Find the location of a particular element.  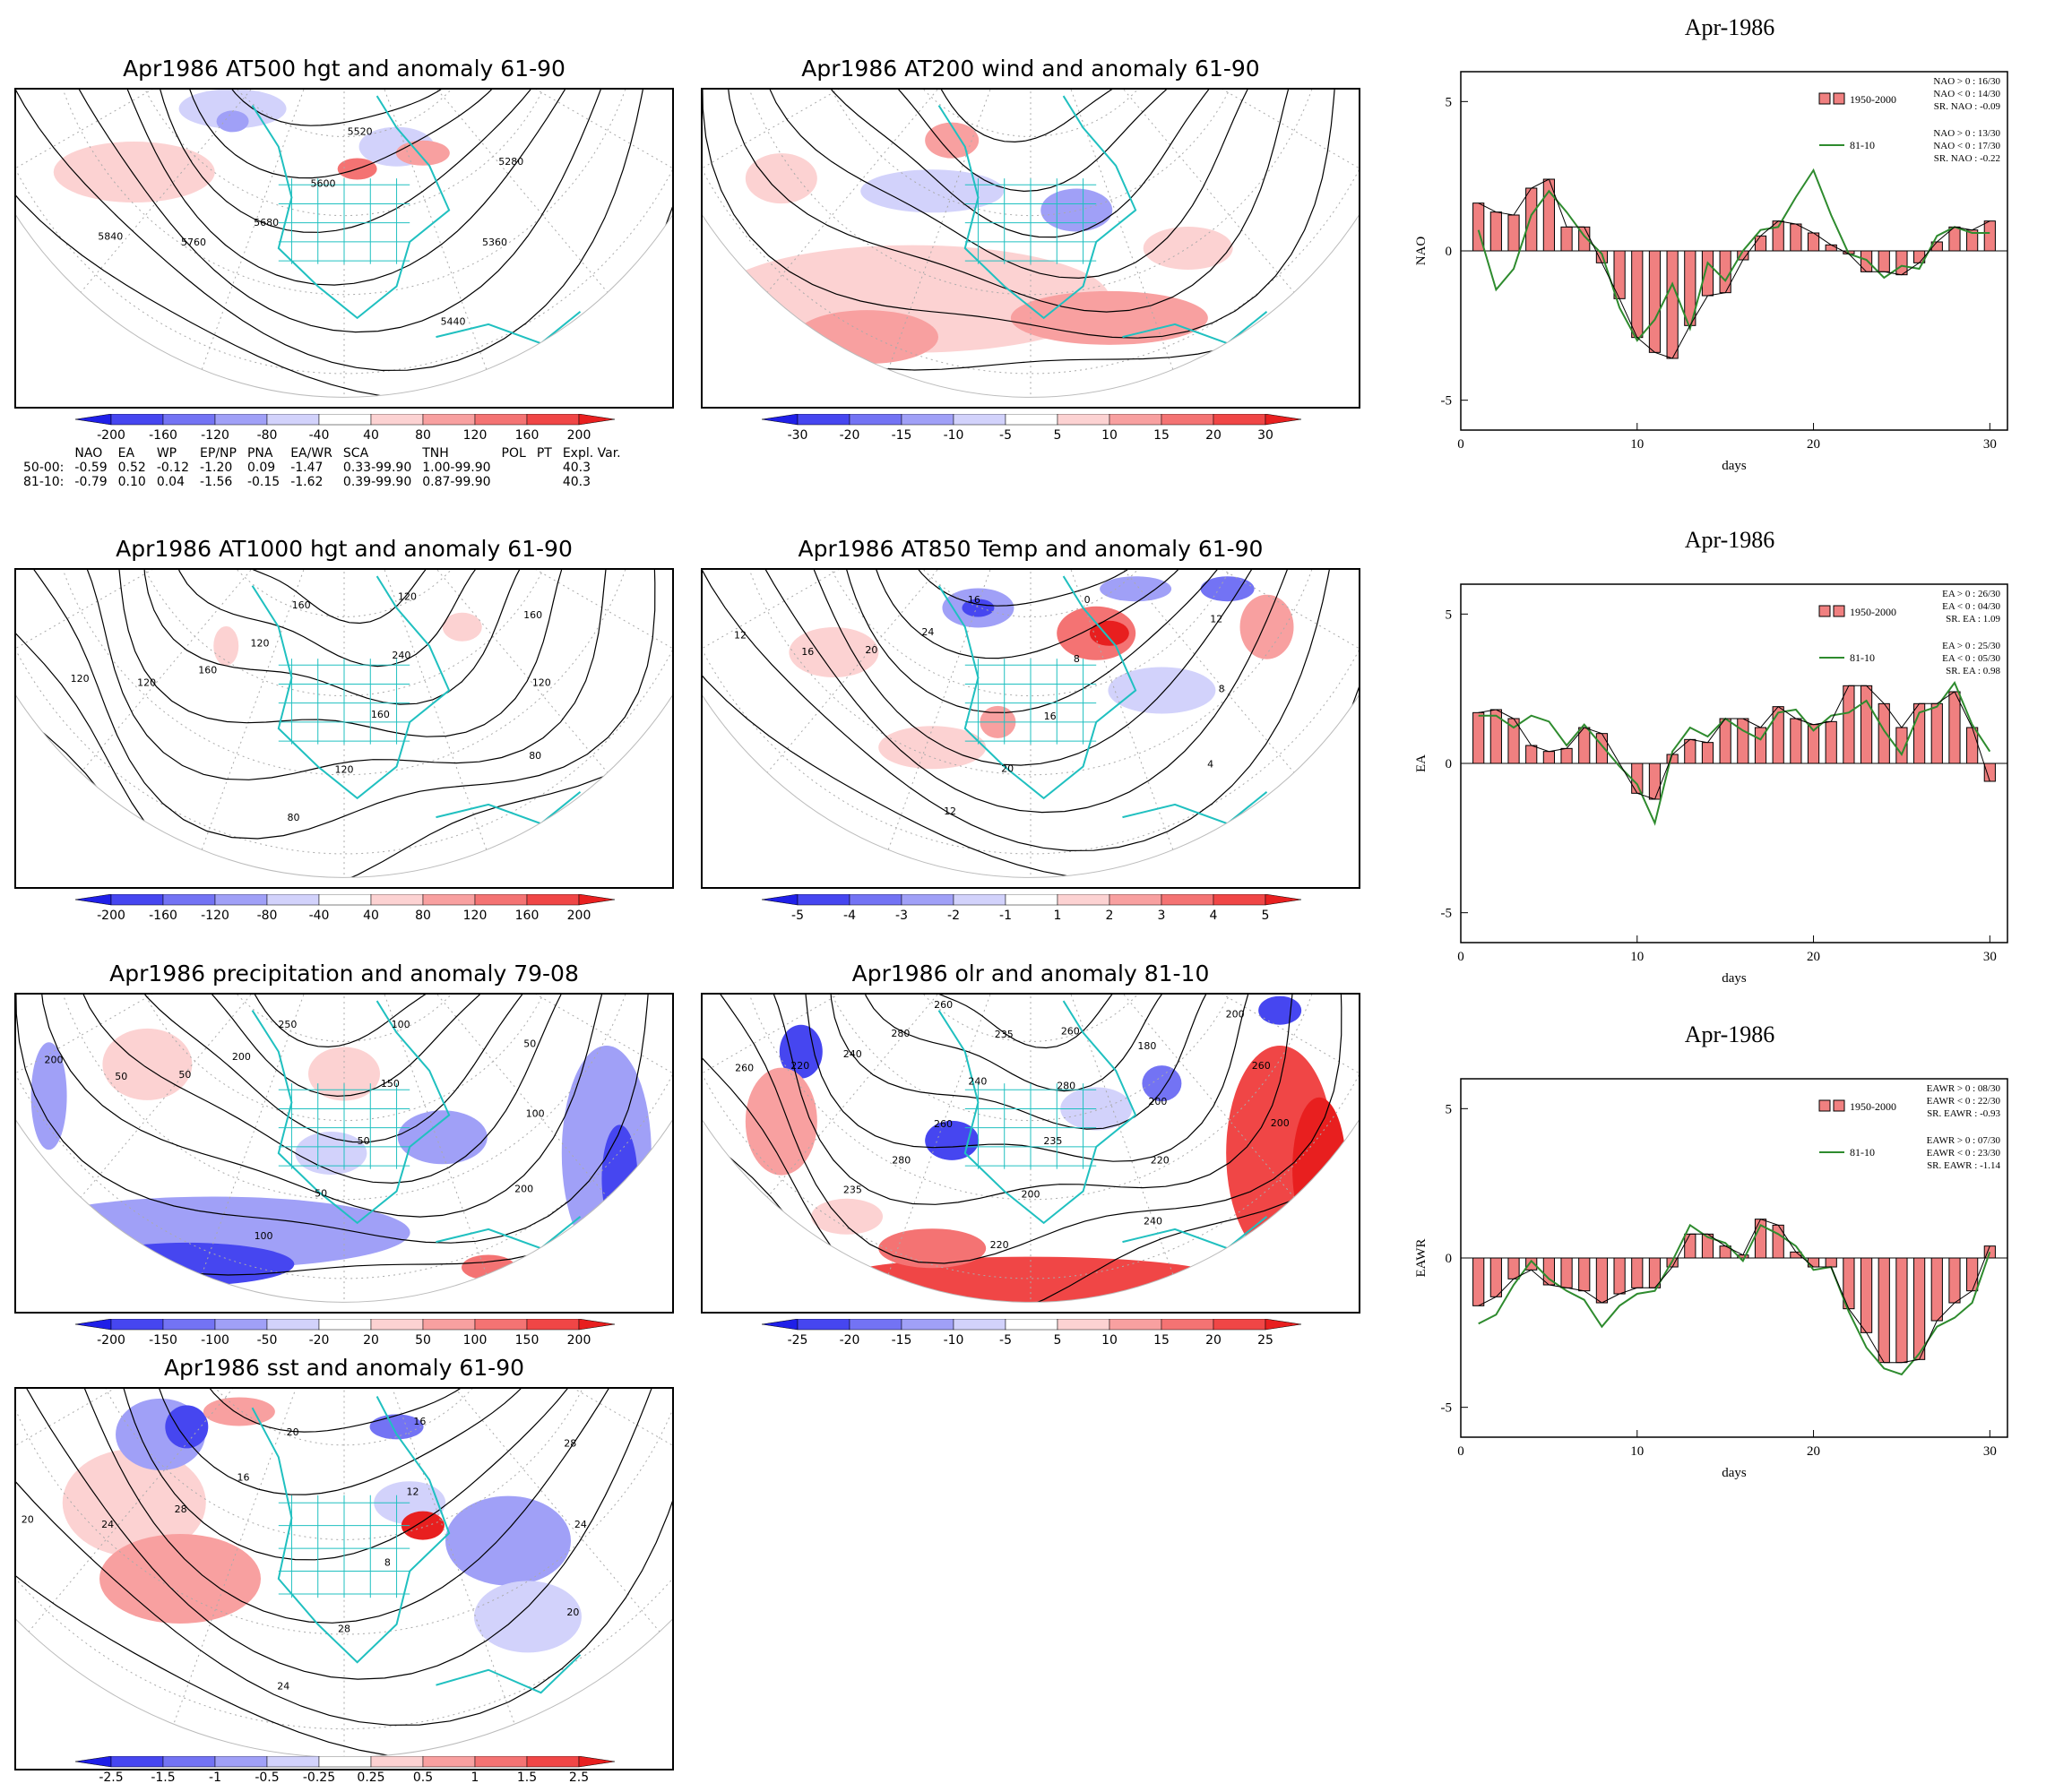

table-cell: -0.15 is located at coordinates (263, 482).